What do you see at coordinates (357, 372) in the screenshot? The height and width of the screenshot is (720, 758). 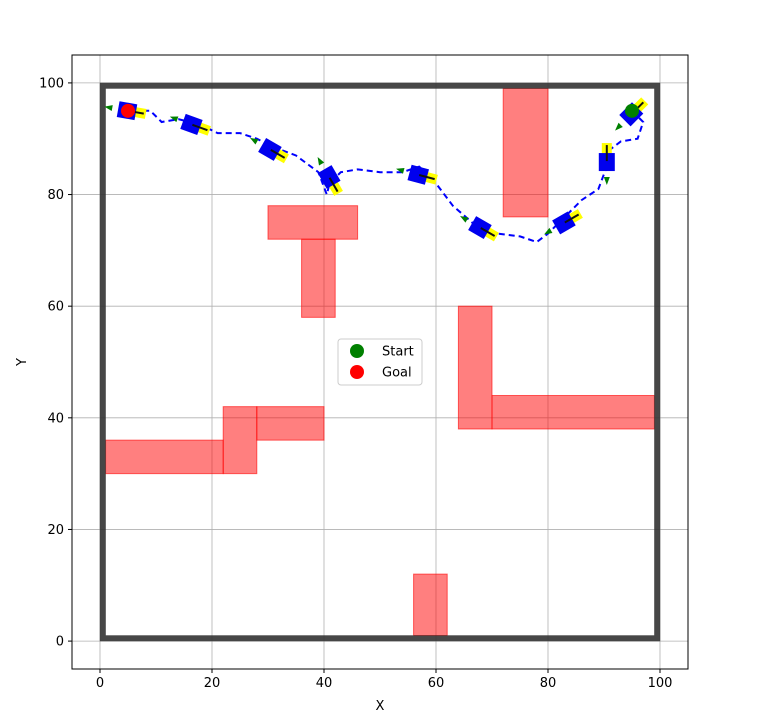 I see `legend-goal-marker` at bounding box center [357, 372].